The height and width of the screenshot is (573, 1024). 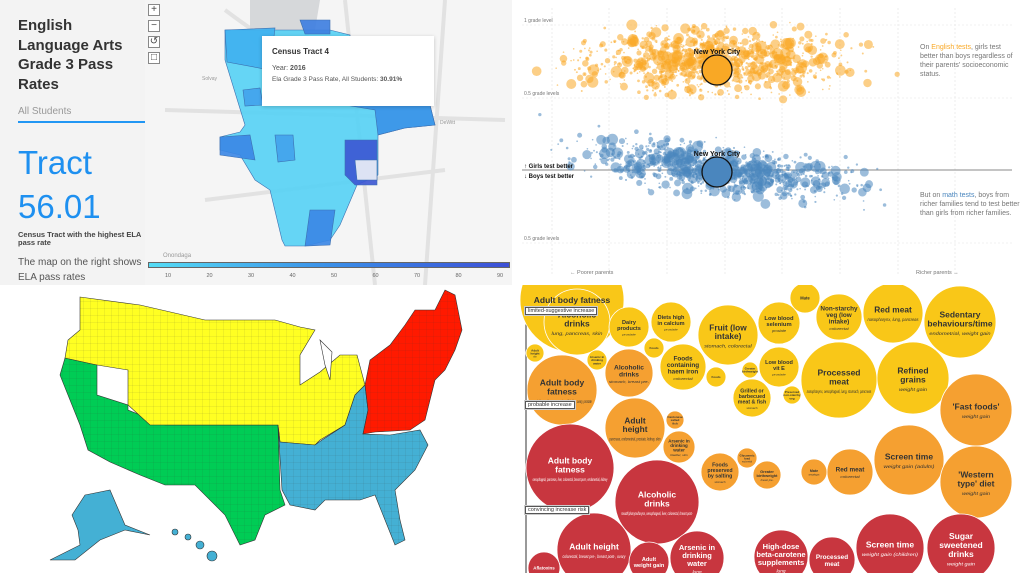 What do you see at coordinates (629, 374) in the screenshot?
I see `bubble-label: drinks` at bounding box center [629, 374].